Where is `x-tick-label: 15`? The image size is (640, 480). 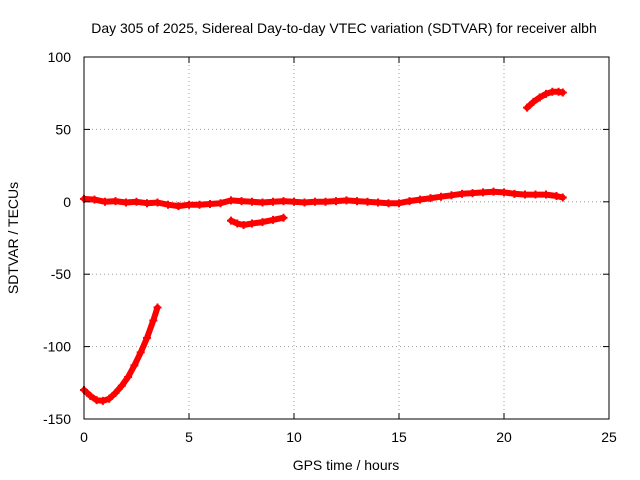
x-tick-label: 15 is located at coordinates (399, 437).